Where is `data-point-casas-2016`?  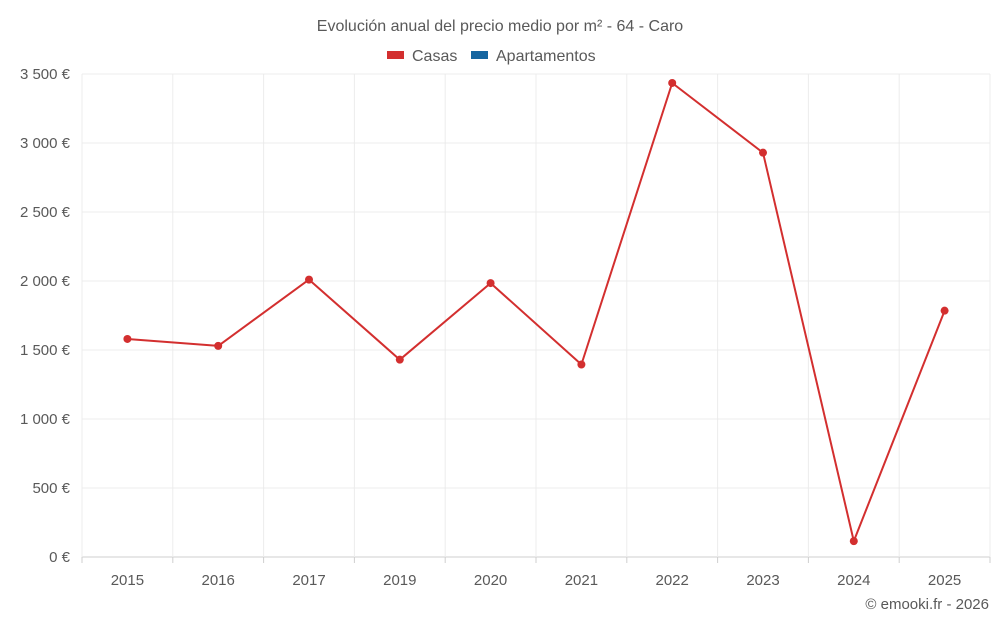 data-point-casas-2016 is located at coordinates (218, 345).